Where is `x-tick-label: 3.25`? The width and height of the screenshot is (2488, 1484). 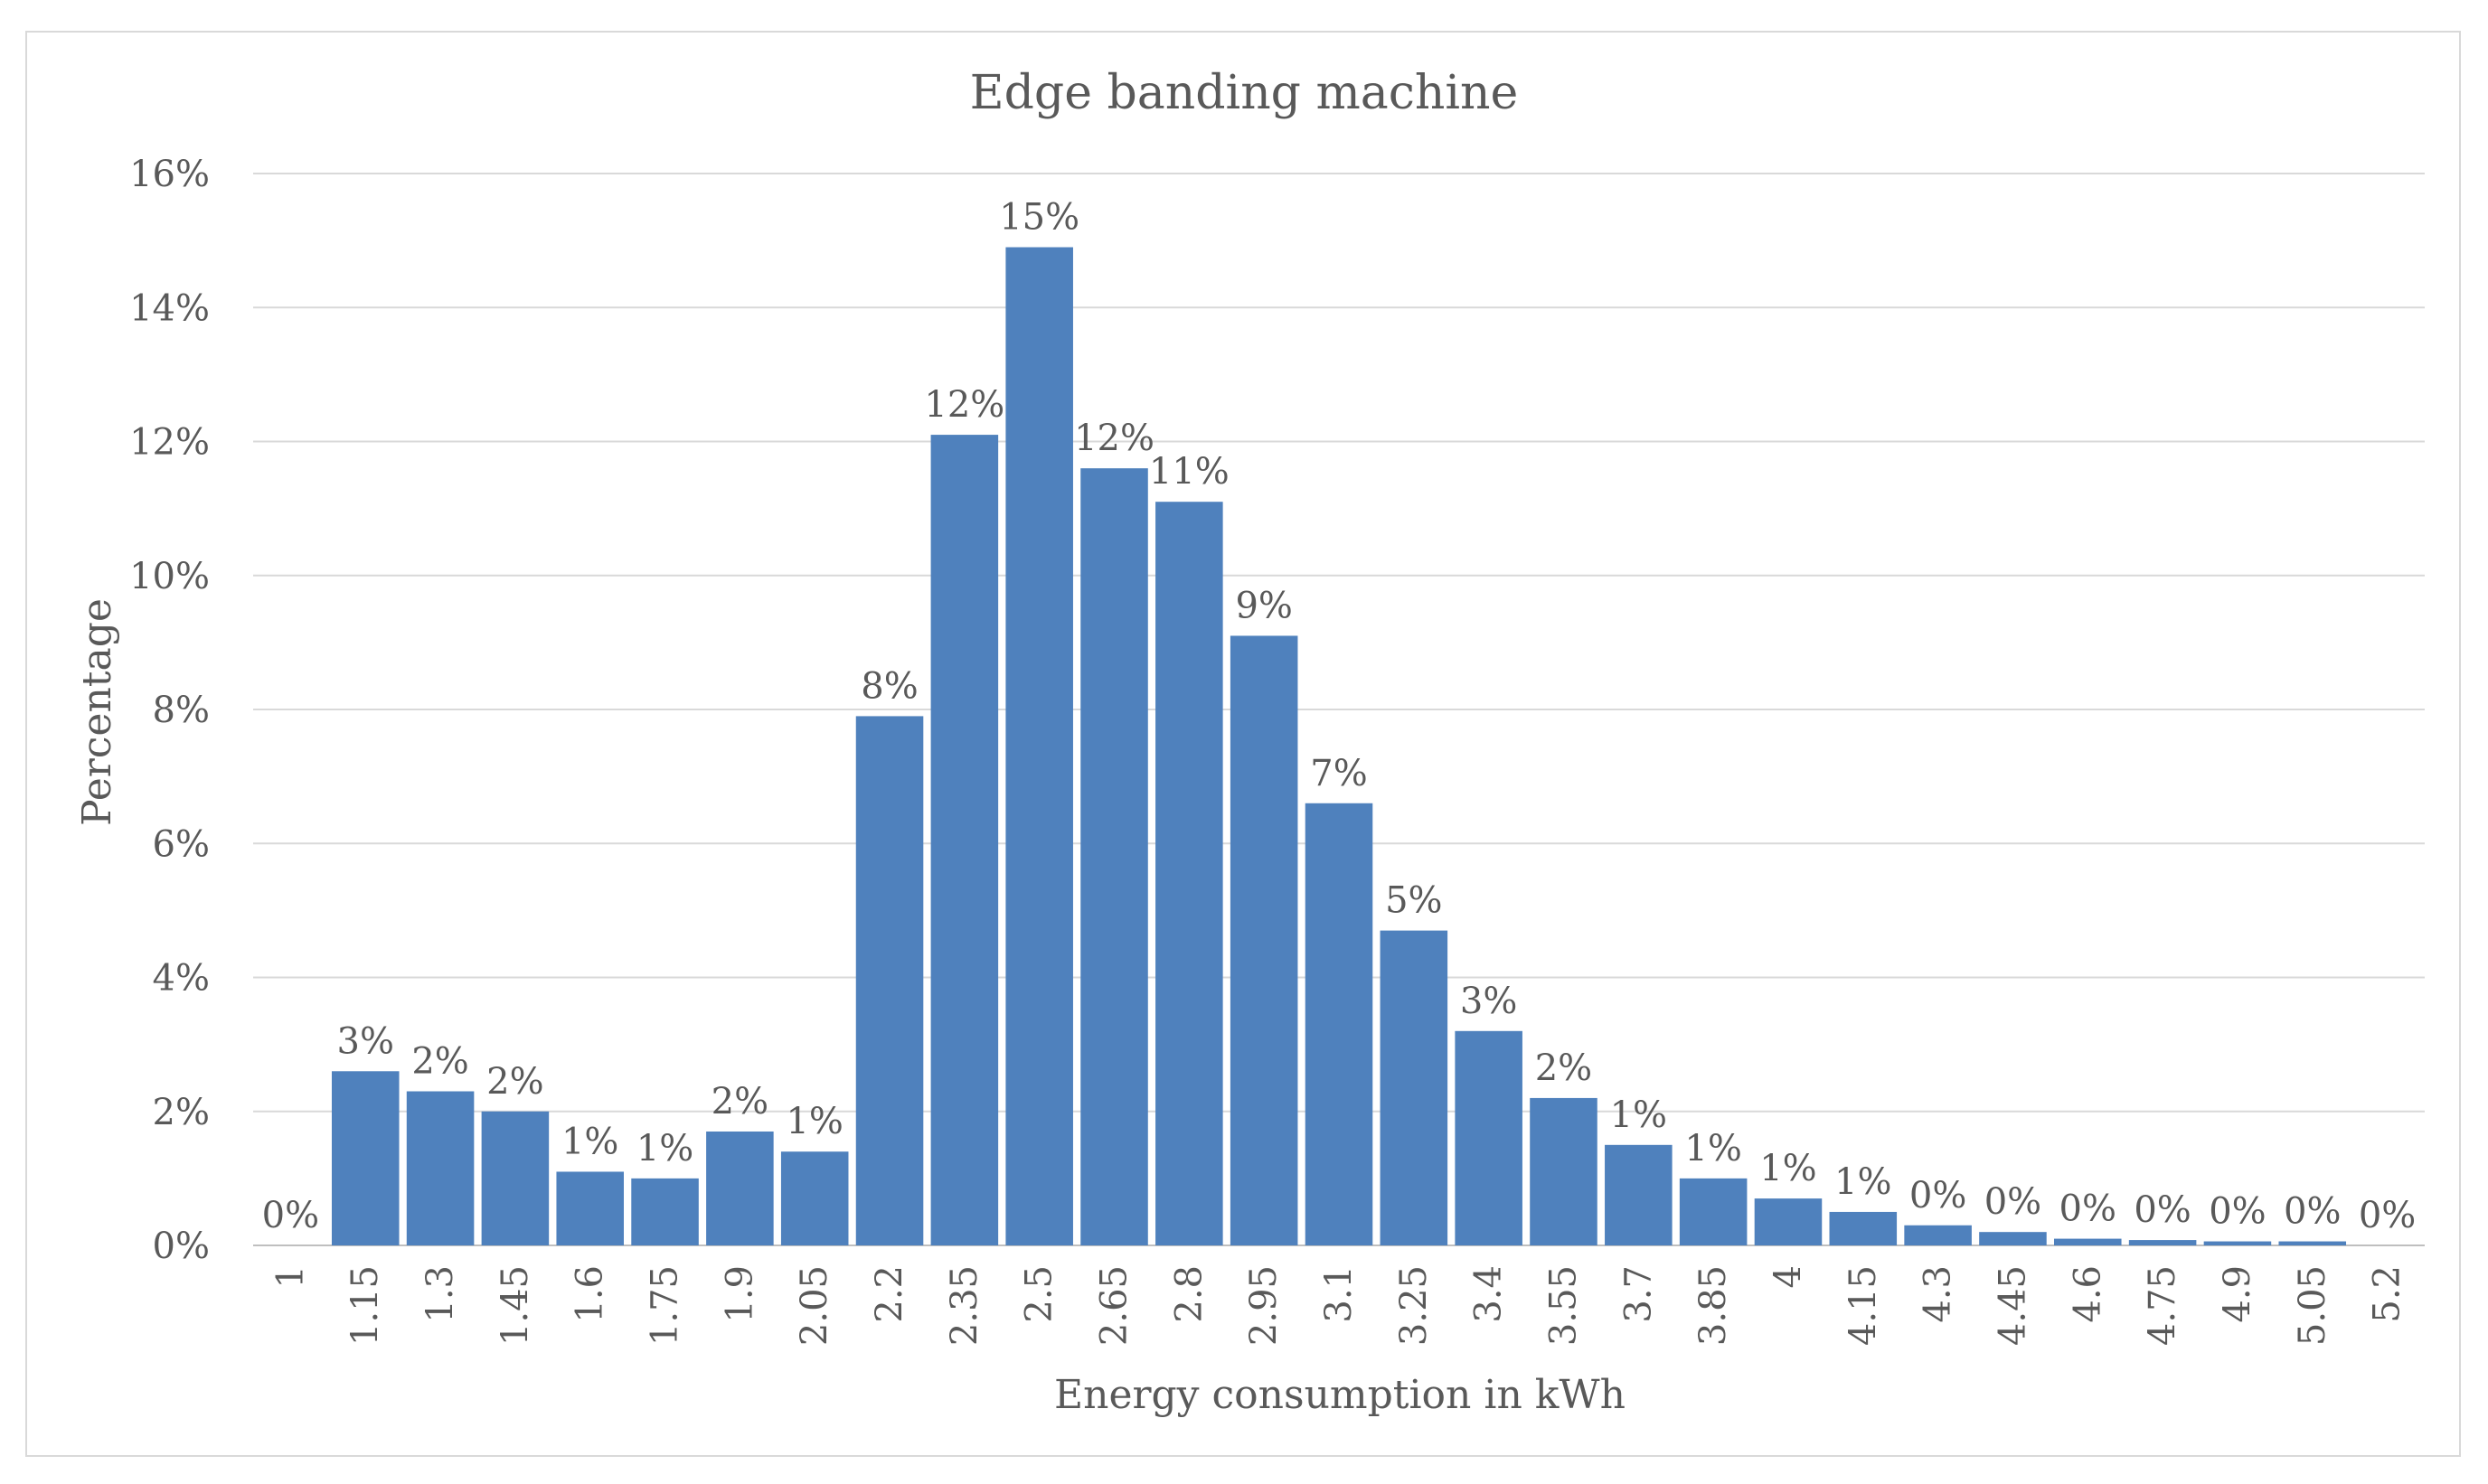 x-tick-label: 3.25 is located at coordinates (1414, 1305).